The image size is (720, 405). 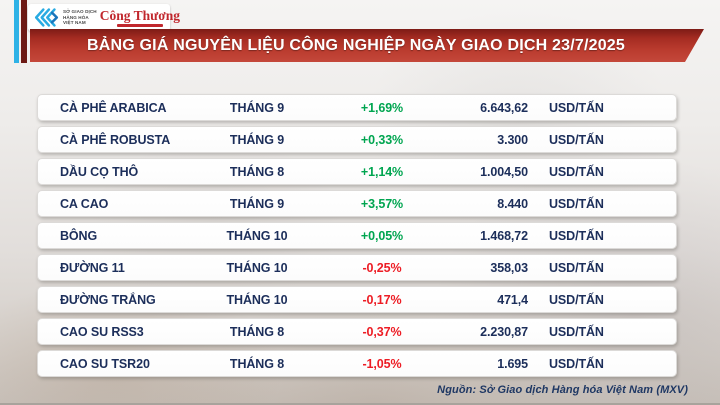 What do you see at coordinates (512, 203) in the screenshot?
I see `price-value: 8.440` at bounding box center [512, 203].